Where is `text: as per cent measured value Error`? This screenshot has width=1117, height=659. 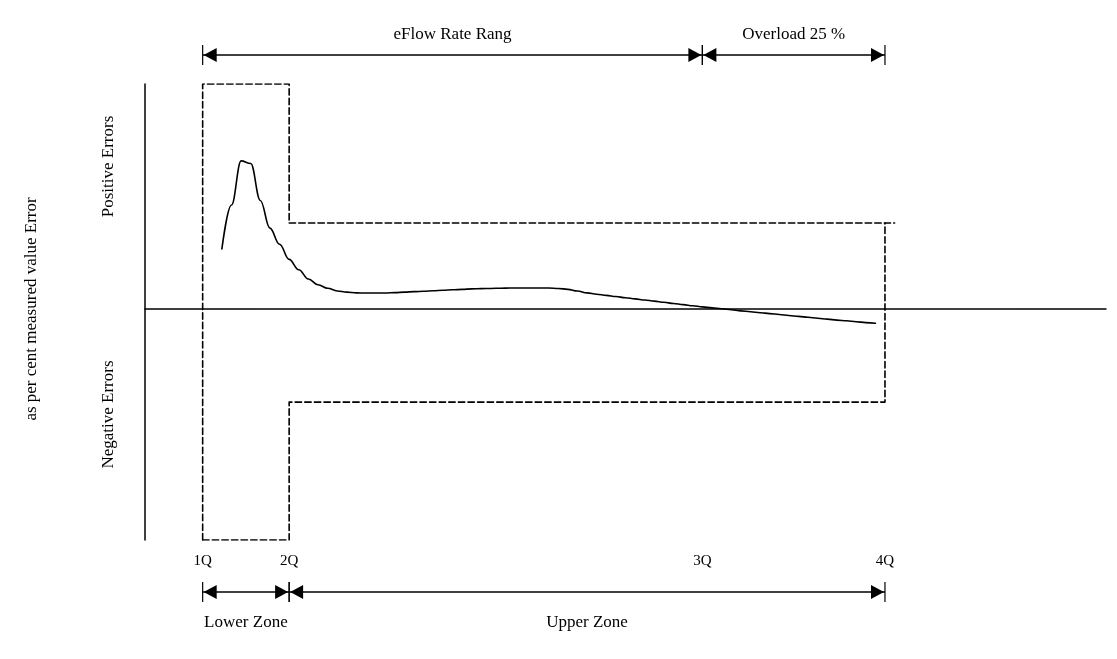
text: as per cent measured value Error is located at coordinates (30, 309).